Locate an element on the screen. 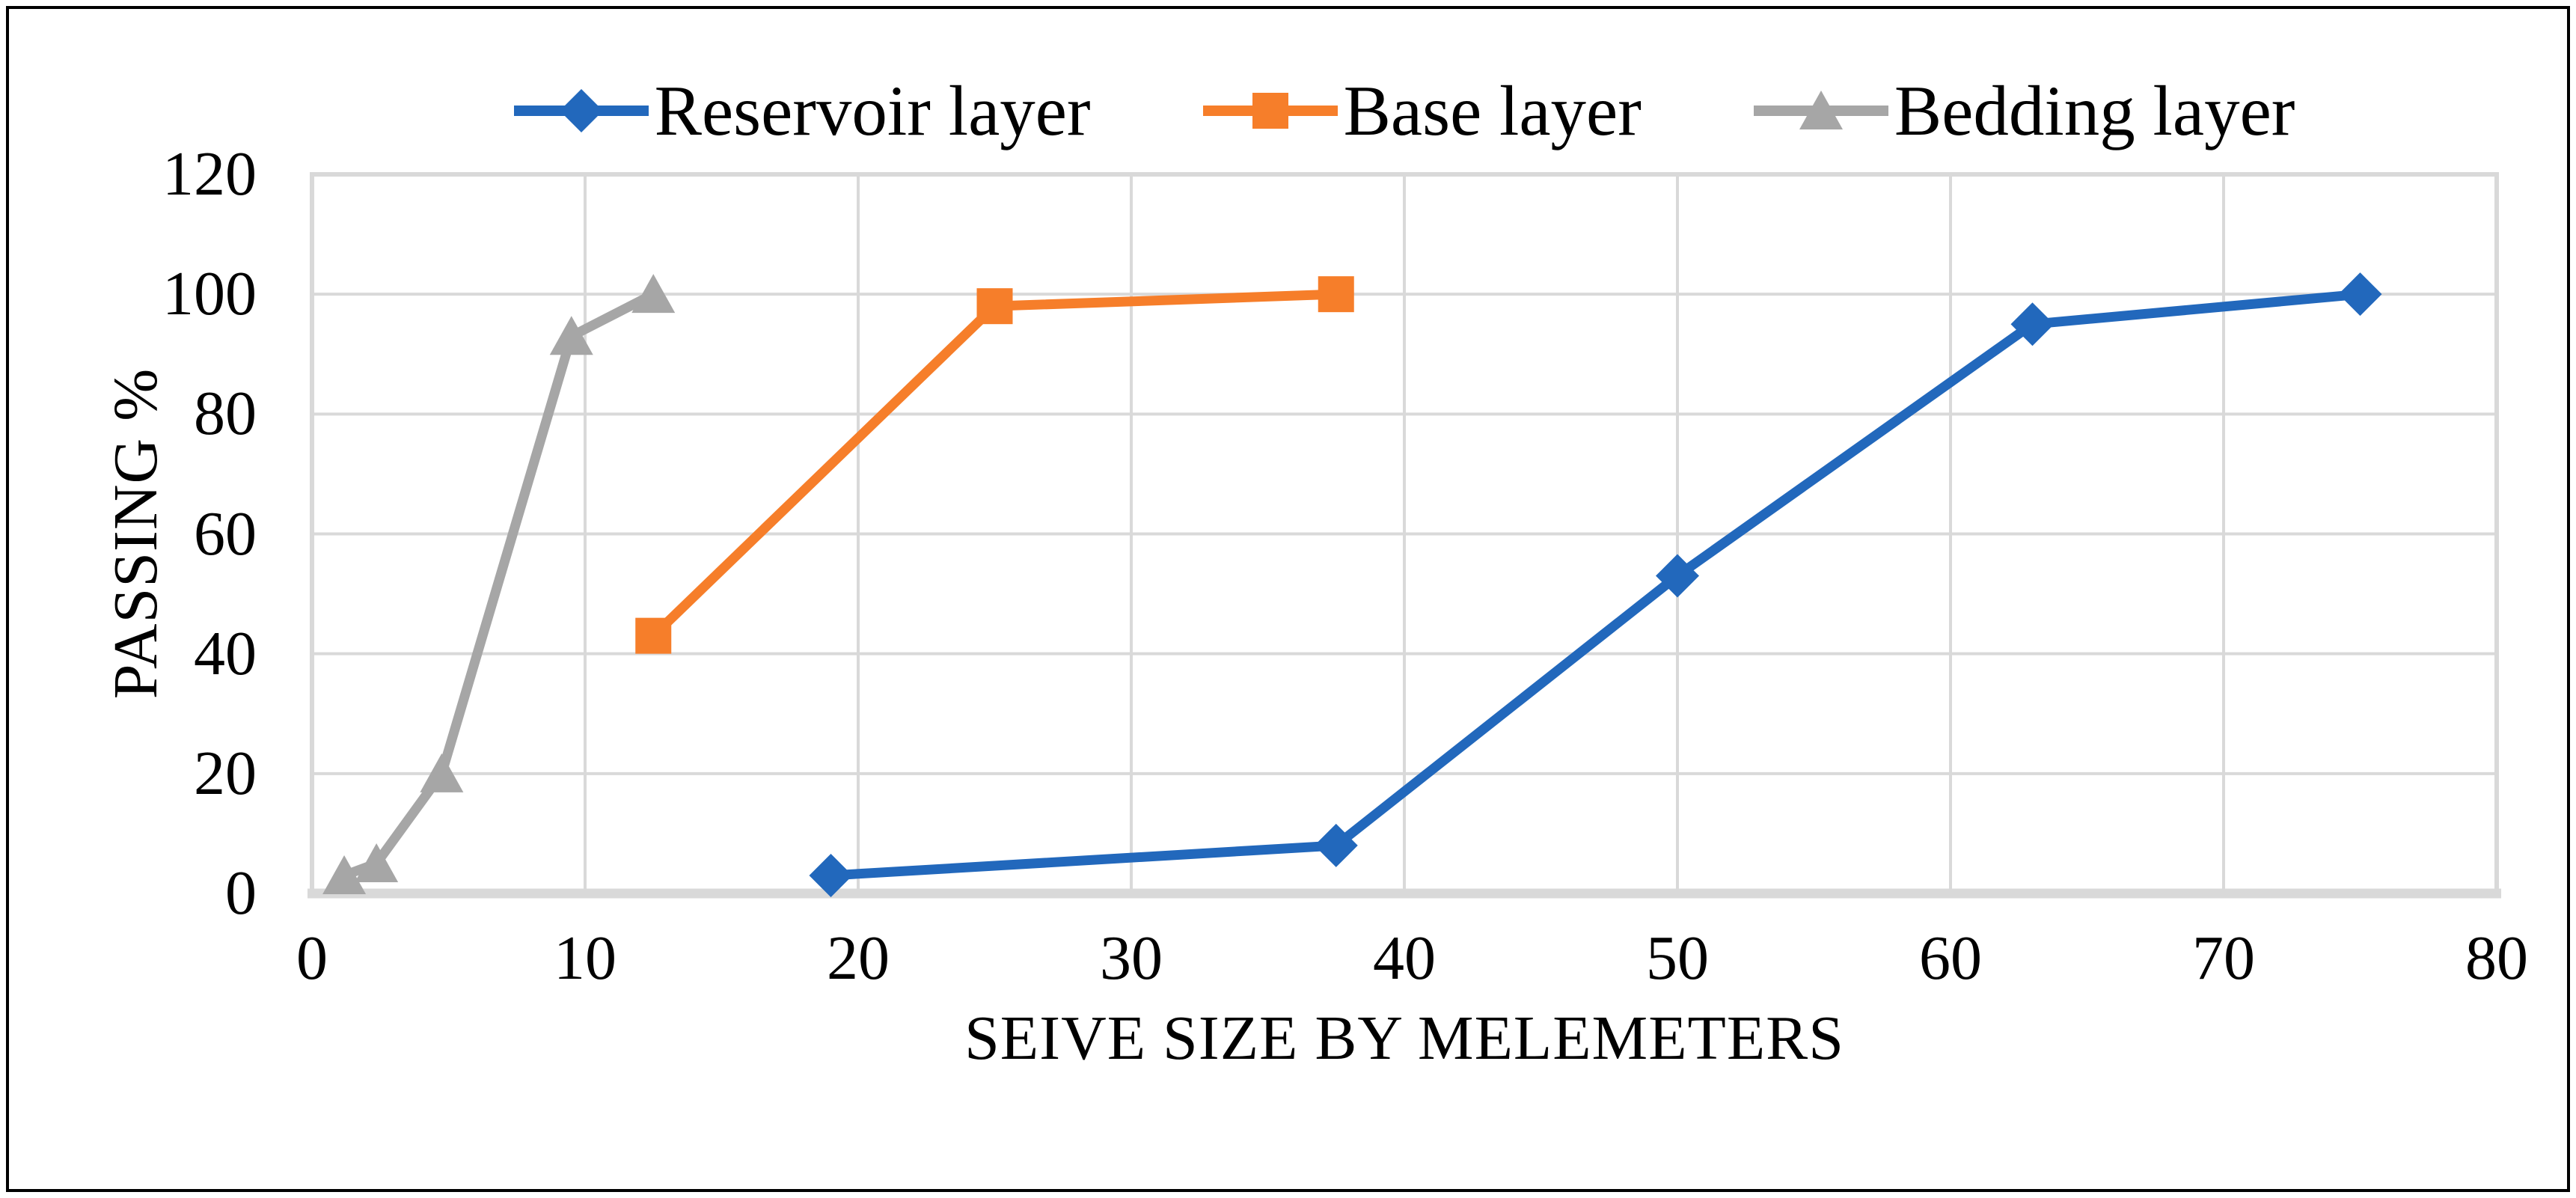 This screenshot has width=2576, height=1198. y-tick-label: 80 is located at coordinates (226, 414).